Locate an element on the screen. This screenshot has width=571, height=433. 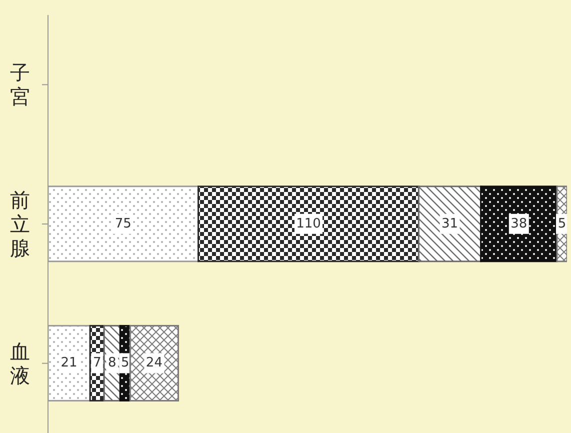
data-label: 110 is located at coordinates (308, 224).